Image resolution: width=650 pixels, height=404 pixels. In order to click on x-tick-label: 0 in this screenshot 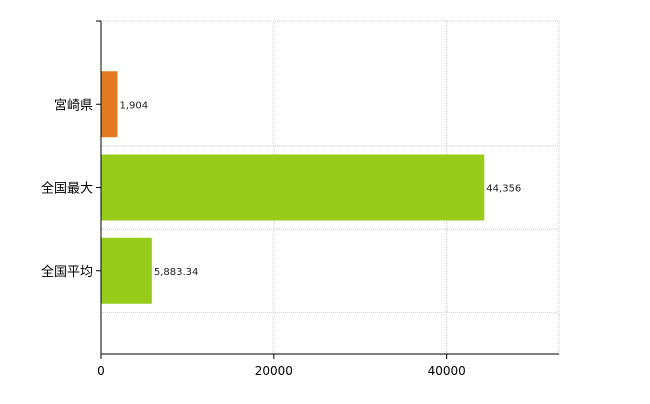, I will do `click(101, 371)`.